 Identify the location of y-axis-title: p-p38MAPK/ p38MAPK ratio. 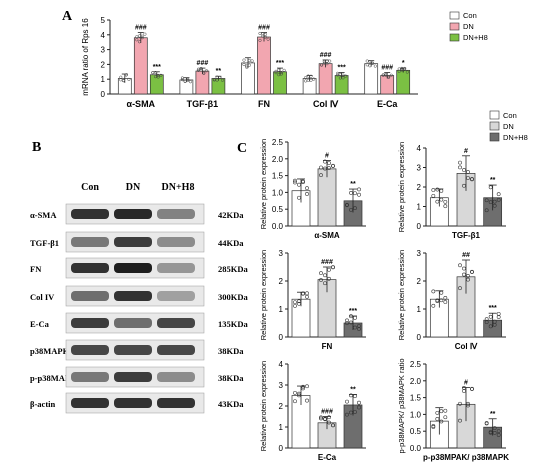
(401, 405).